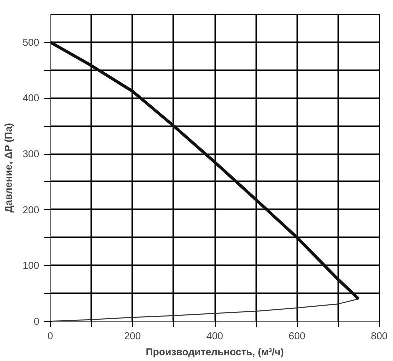  Describe the element at coordinates (51, 337) in the screenshot. I see `x-tick-label: 0` at that location.